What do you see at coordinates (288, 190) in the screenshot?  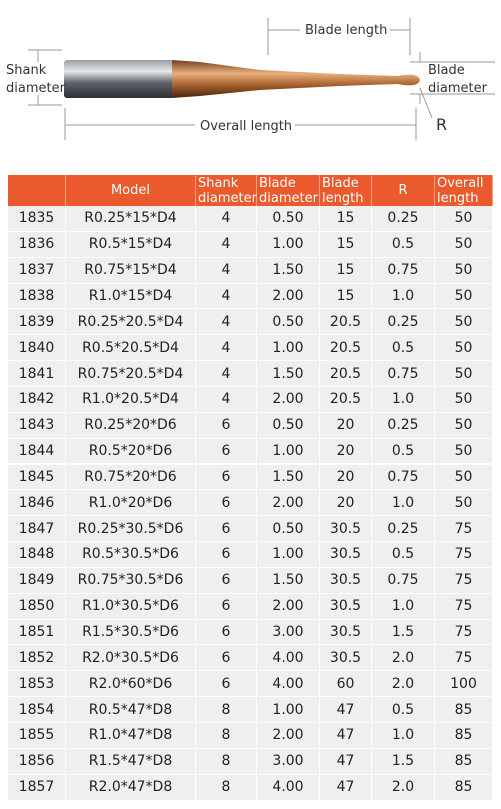 I see `header-cell: Blade diameter` at bounding box center [288, 190].